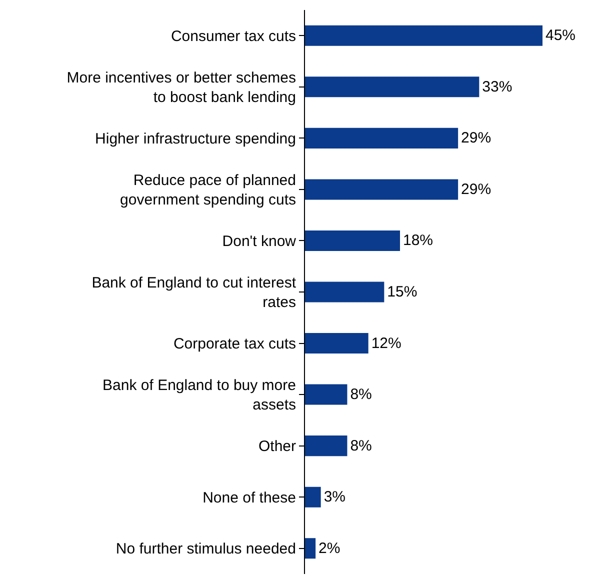 Image resolution: width=600 pixels, height=579 pixels. Describe the element at coordinates (208, 190) in the screenshot. I see `y-tick-label: Reduce pace of planned government spending cuts` at that location.